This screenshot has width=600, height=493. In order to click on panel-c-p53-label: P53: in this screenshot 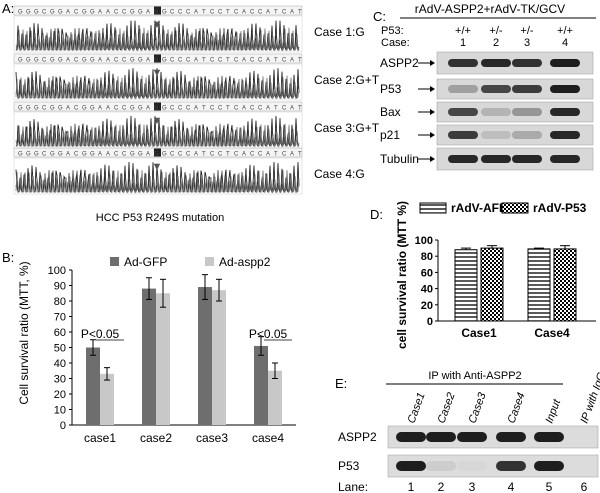, I will do `click(392, 31)`.